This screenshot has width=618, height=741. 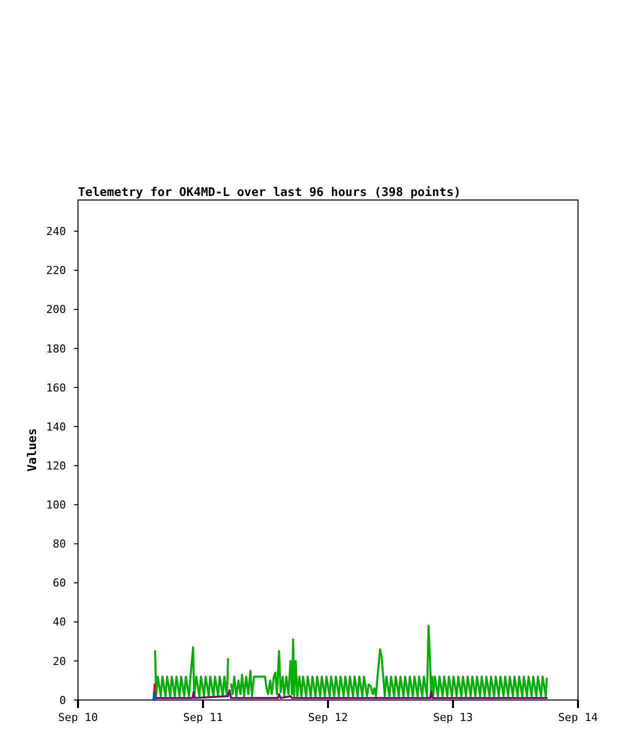 I want to click on x-tick-label: Sep 12, so click(x=328, y=717).